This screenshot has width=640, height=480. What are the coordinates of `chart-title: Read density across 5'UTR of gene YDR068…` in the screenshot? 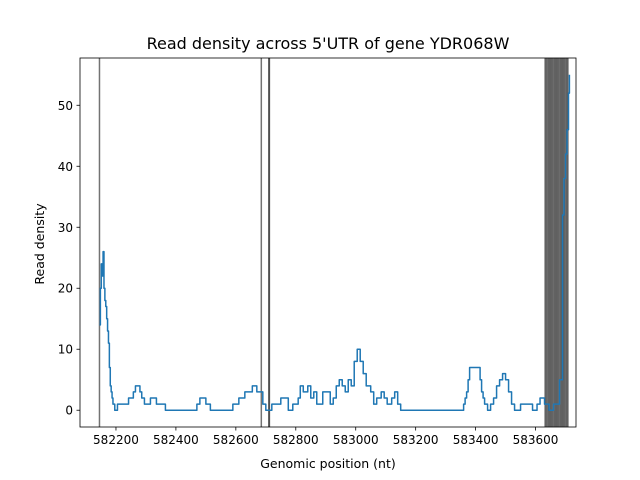 It's located at (328, 43).